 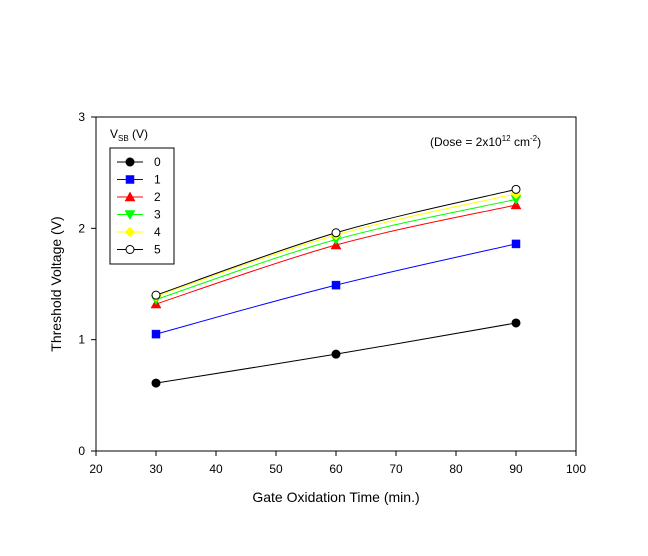 What do you see at coordinates (157, 215) in the screenshot?
I see `legend-label: 3` at bounding box center [157, 215].